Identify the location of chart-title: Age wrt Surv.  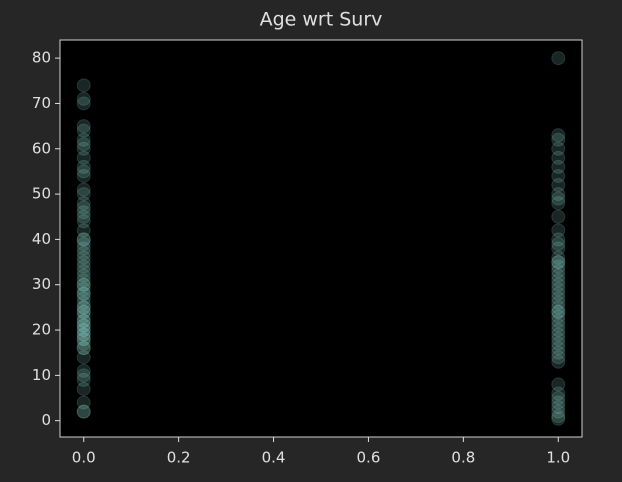
(321, 20).